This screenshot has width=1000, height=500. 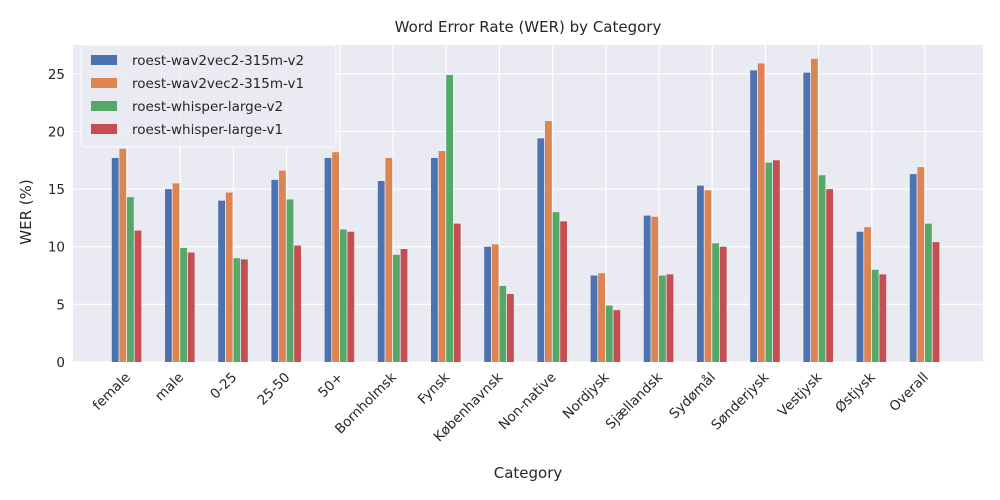 I want to click on x-tick-label: Fynsk, so click(x=434, y=388).